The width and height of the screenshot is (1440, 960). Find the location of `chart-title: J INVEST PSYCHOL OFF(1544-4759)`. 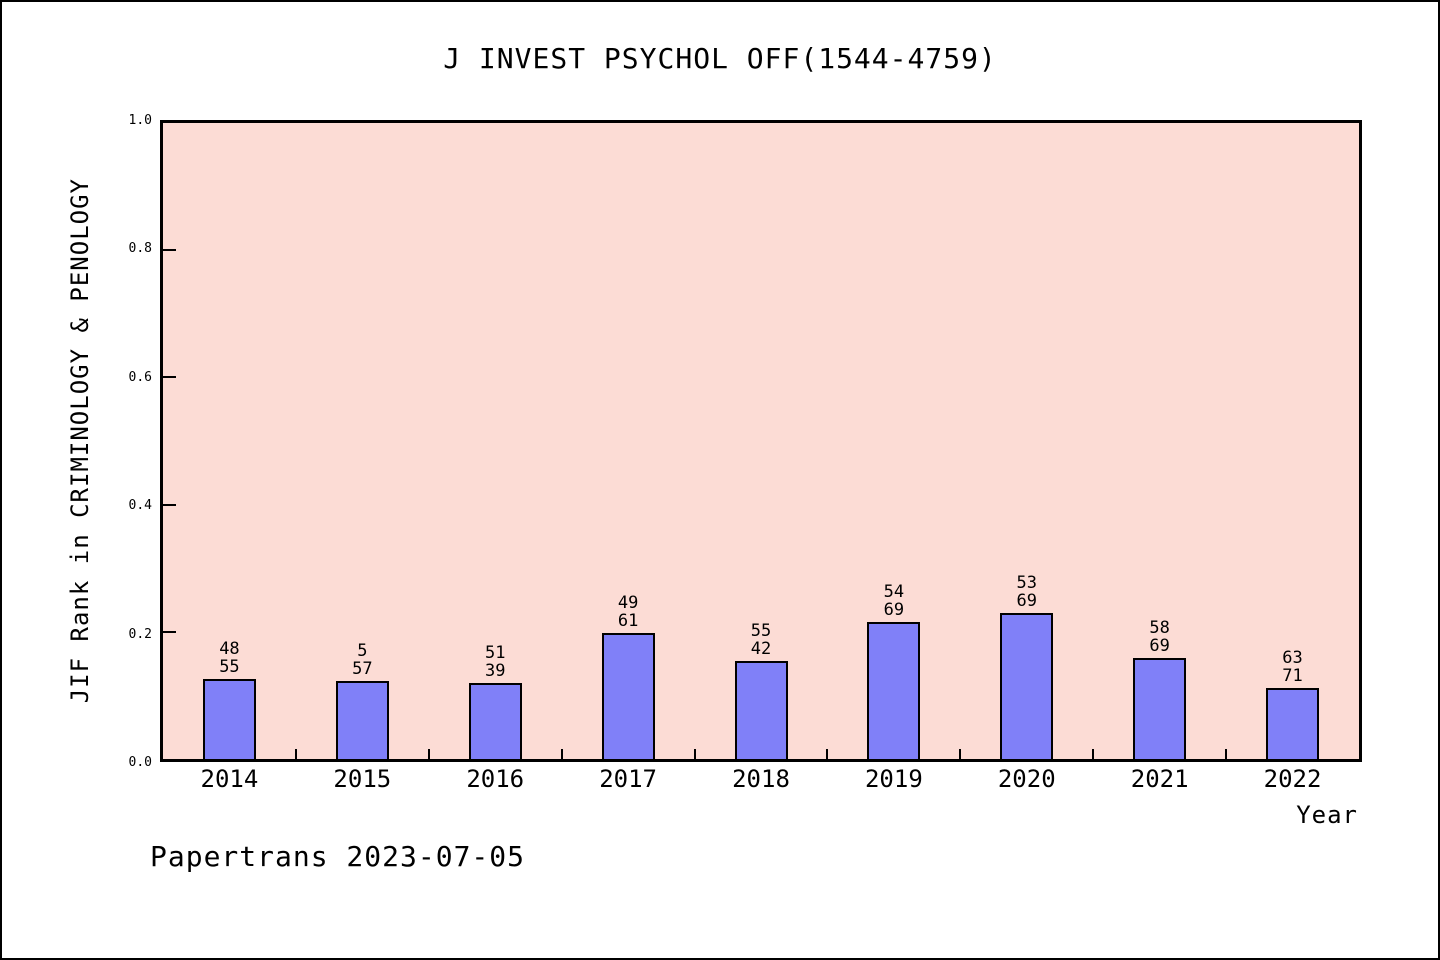

chart-title: J INVEST PSYCHOL OFF(1544-4759) is located at coordinates (720, 58).